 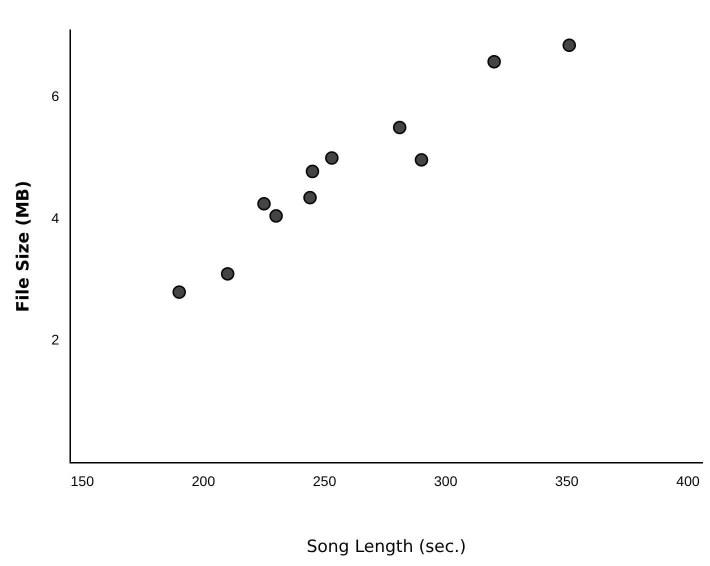 I want to click on x-tick-label: 350, so click(x=567, y=481).